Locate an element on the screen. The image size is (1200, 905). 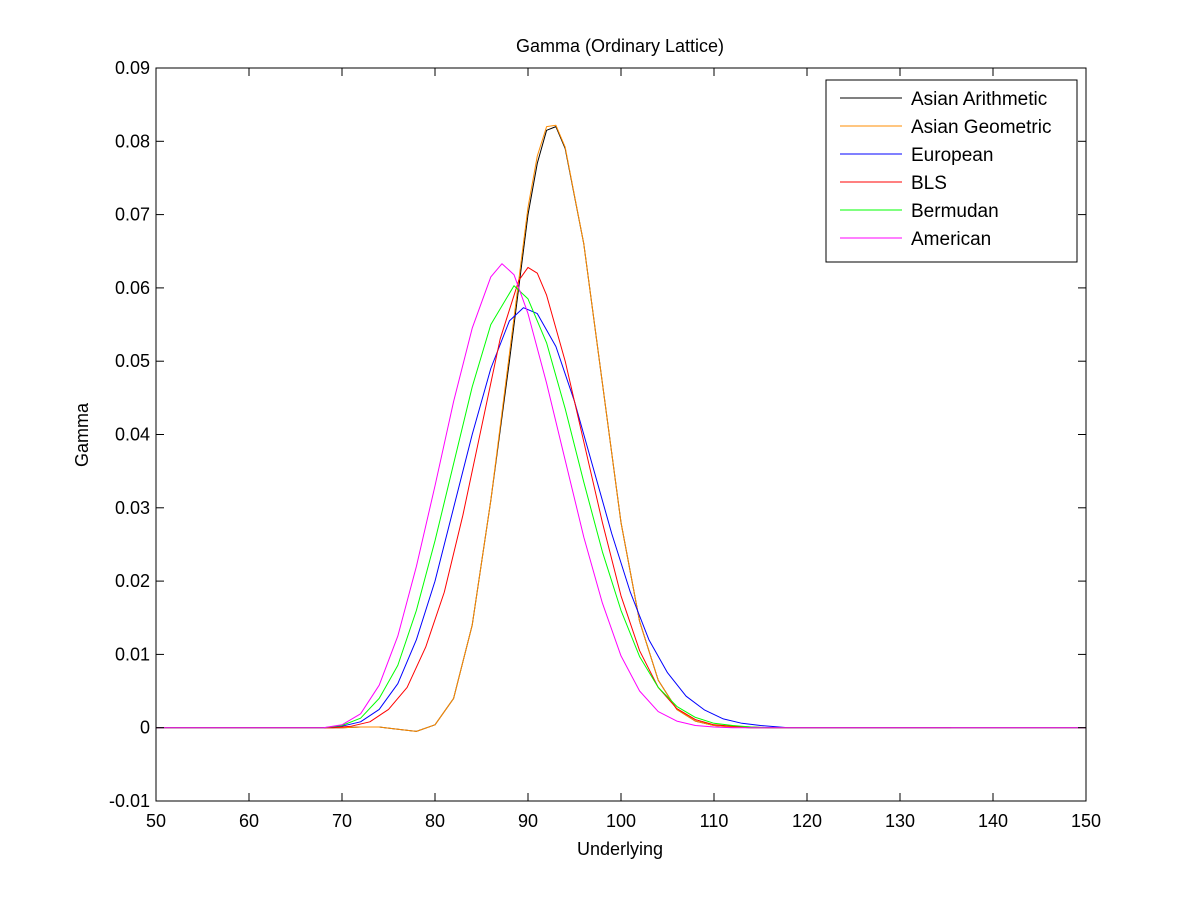
x-axis-label: Underlying is located at coordinates (620, 849).